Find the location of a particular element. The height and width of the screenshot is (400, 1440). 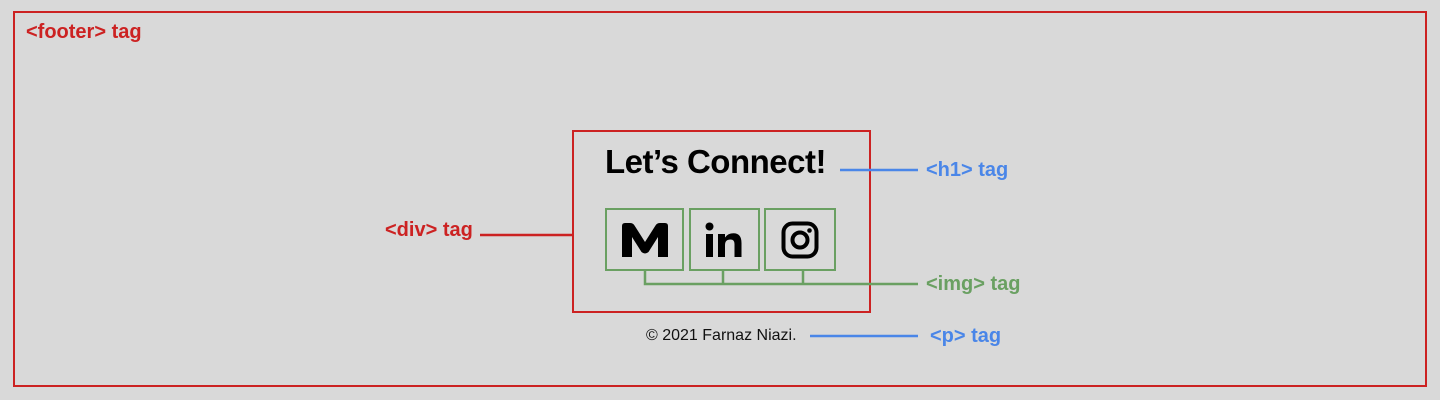

linkedin-icon-box is located at coordinates (724, 239).